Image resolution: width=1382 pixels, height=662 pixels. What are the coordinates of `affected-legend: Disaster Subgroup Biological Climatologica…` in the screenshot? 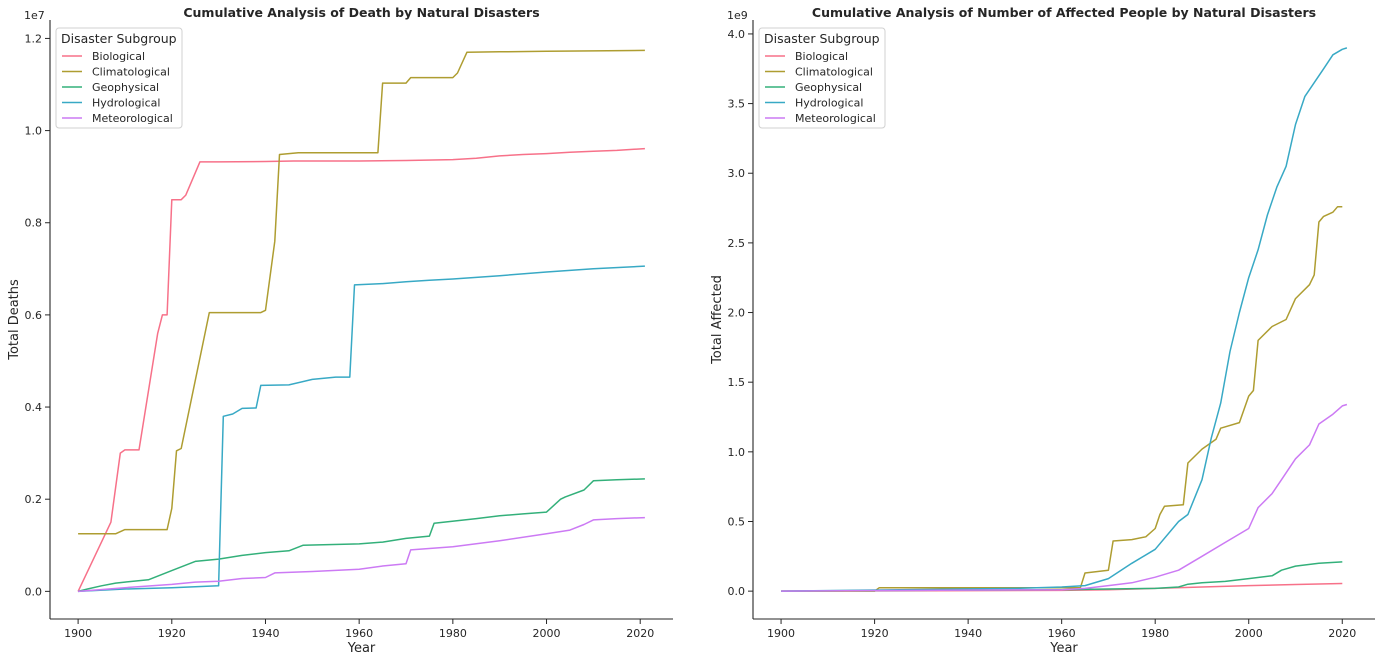 It's located at (822, 78).